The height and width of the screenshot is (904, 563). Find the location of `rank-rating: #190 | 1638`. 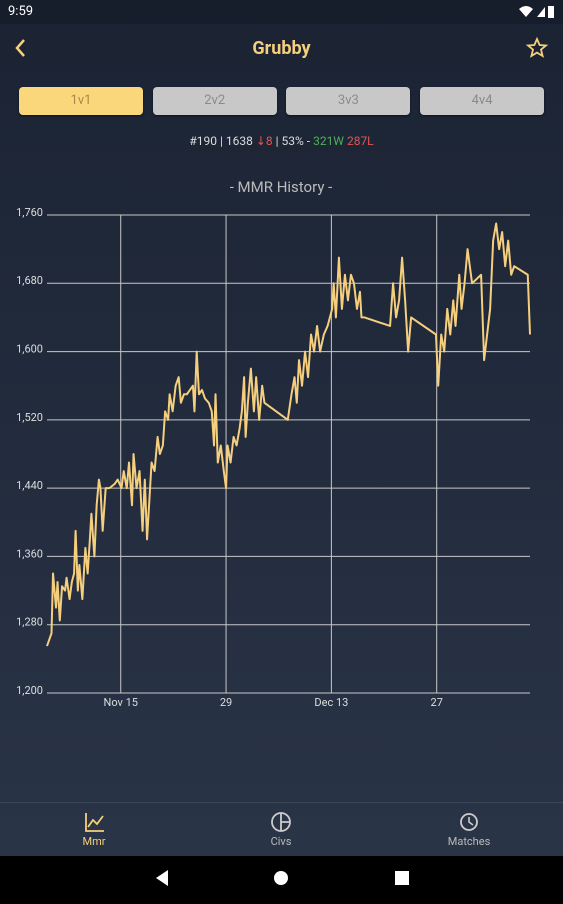

rank-rating: #190 | 1638 is located at coordinates (221, 141).